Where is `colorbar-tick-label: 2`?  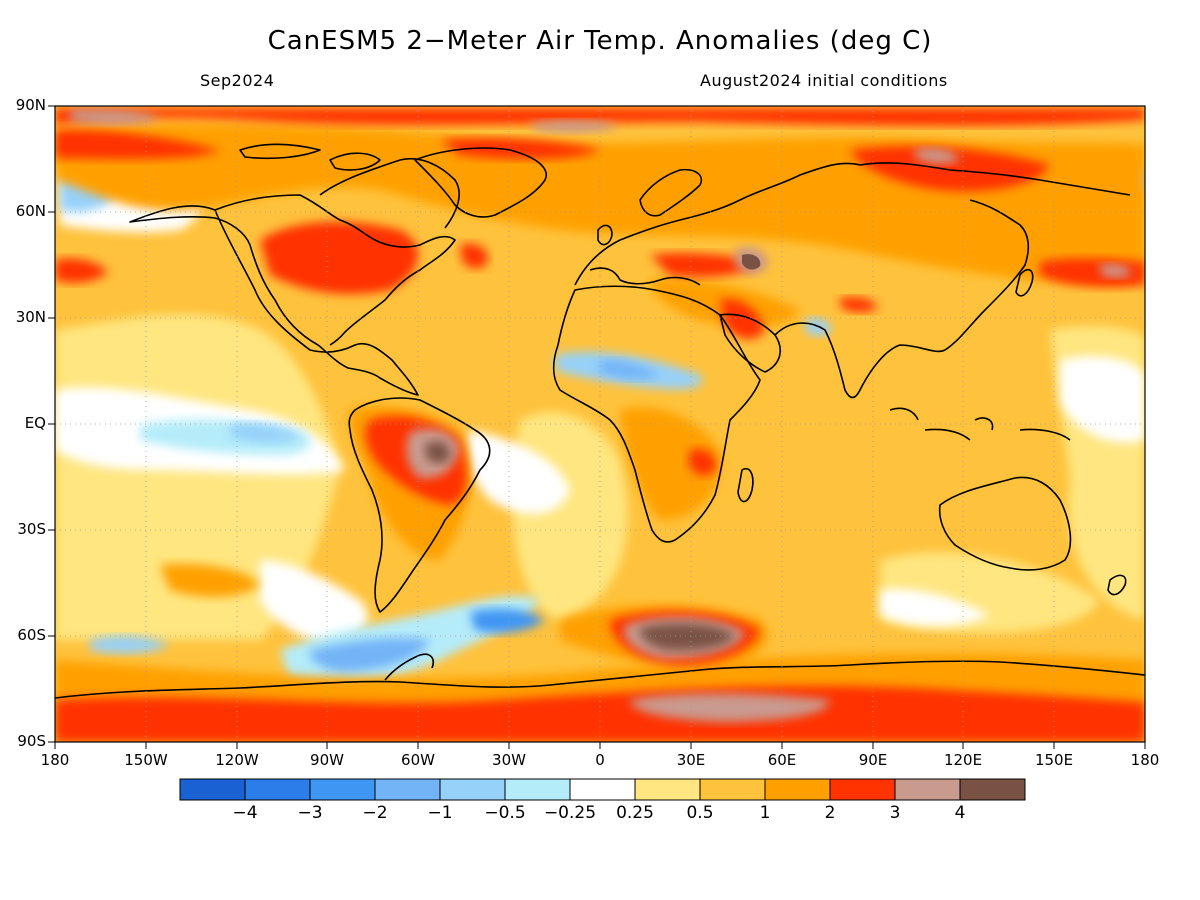 colorbar-tick-label: 2 is located at coordinates (830, 813).